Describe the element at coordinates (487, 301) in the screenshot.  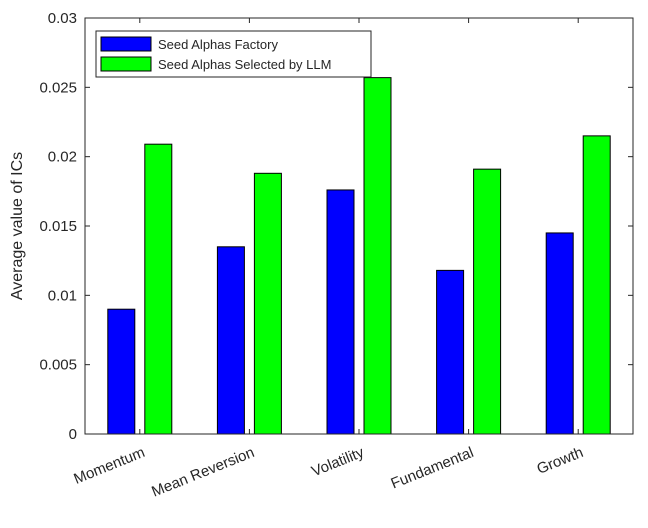
I see `bar-llm-fundamental` at that location.